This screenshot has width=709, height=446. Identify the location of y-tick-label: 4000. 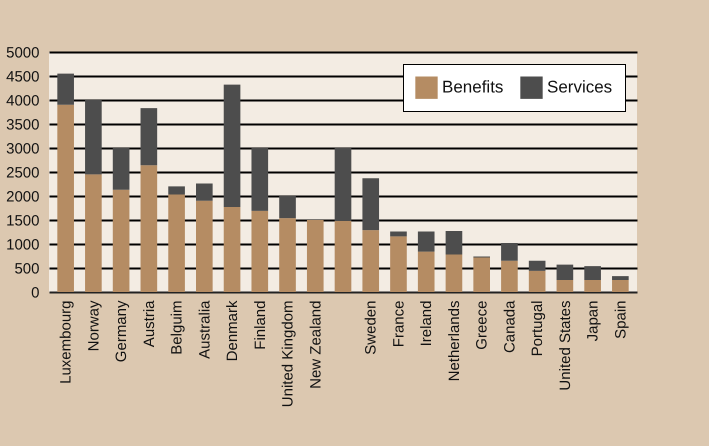
(23, 101).